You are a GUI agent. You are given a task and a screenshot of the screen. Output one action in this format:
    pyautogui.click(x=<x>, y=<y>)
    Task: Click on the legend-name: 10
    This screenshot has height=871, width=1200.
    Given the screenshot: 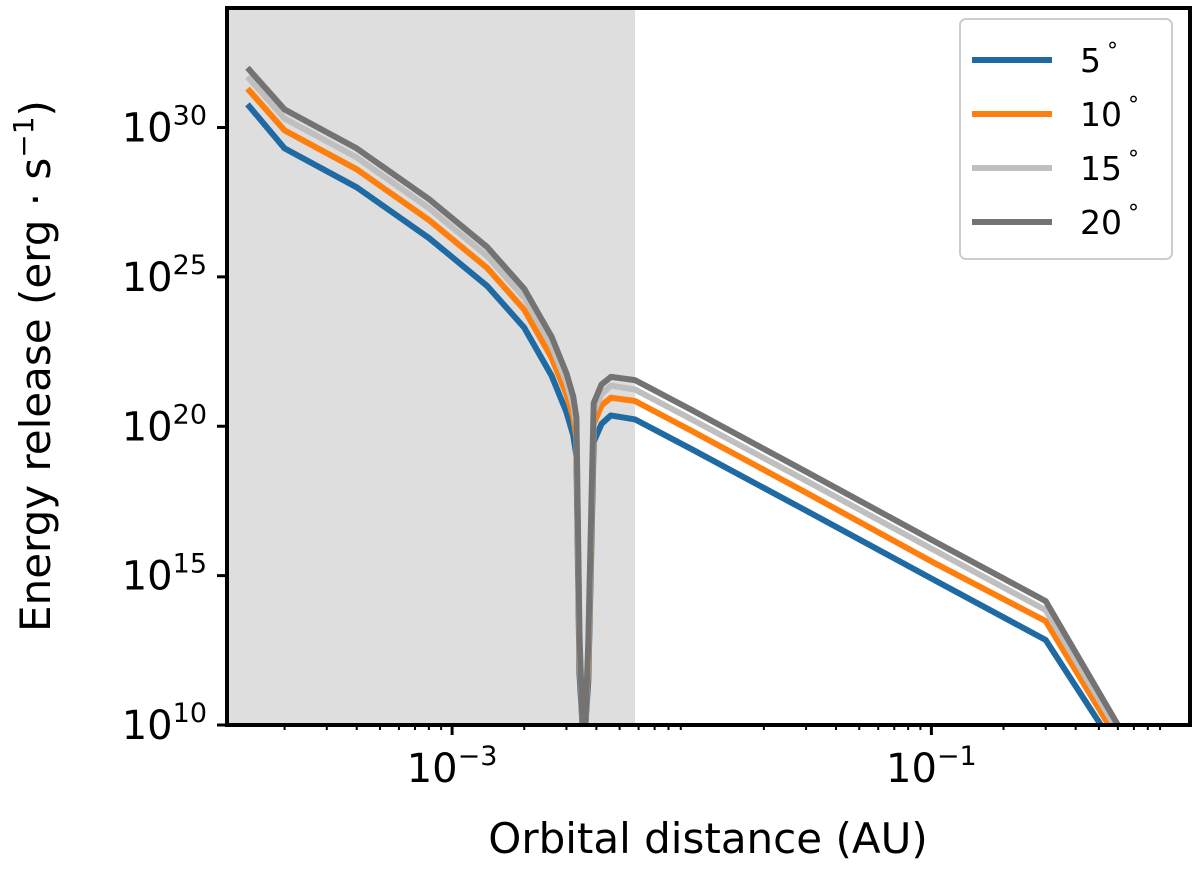 What is the action you would take?
    pyautogui.click(x=1101, y=114)
    